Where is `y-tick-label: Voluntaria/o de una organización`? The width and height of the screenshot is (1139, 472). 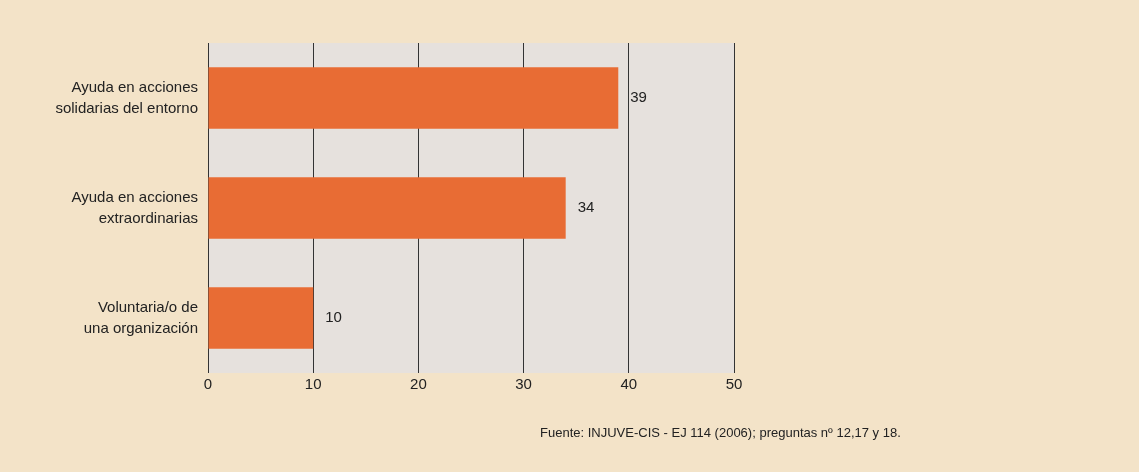 y-tick-label: Voluntaria/o de una organización is located at coordinates (140, 316).